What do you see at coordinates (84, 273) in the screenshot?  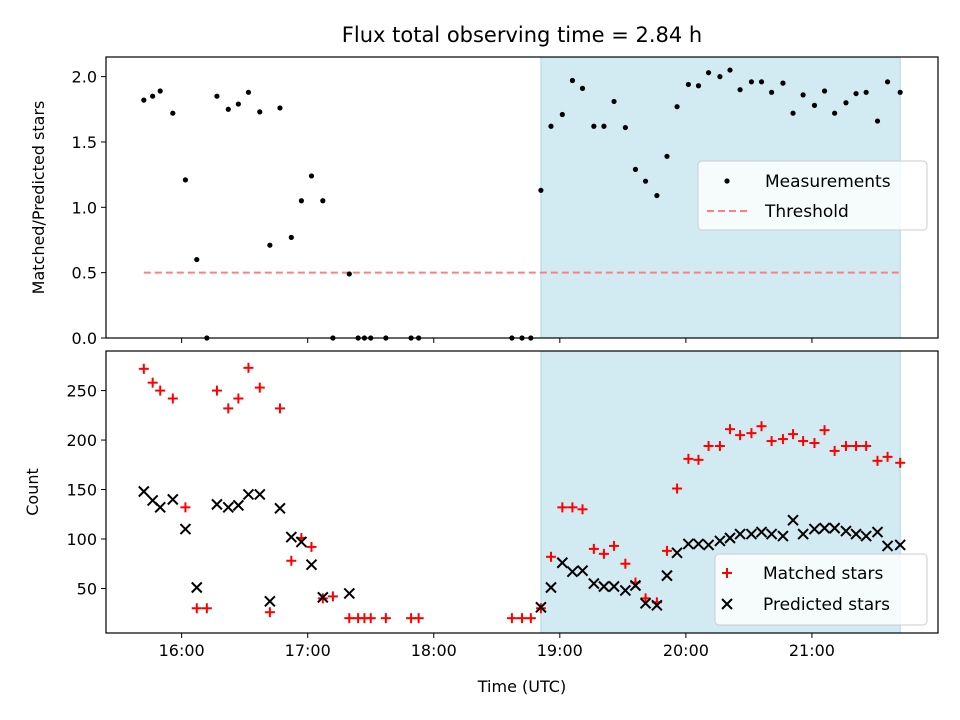 I see `y-tick-label: 0.5` at bounding box center [84, 273].